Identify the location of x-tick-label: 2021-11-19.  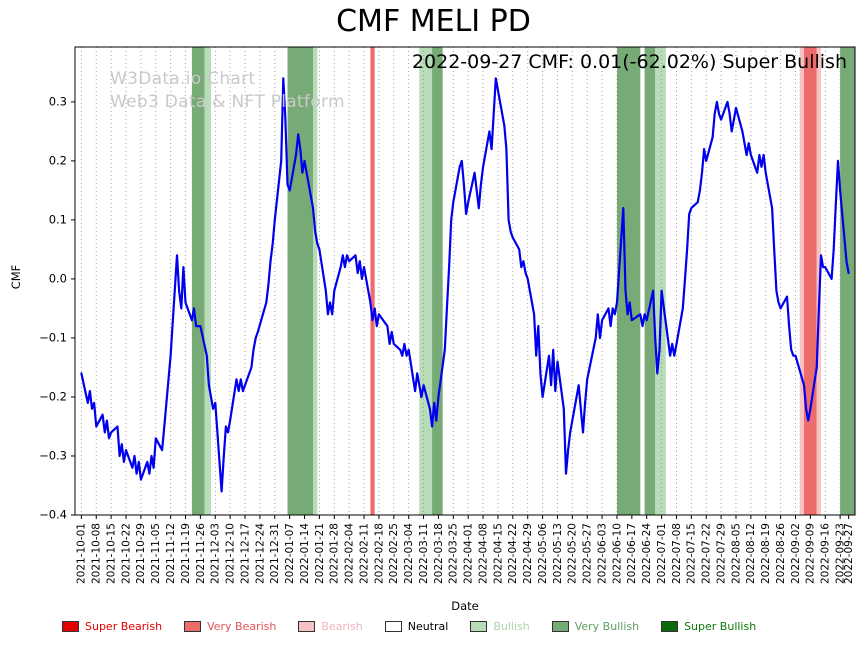
(186, 553).